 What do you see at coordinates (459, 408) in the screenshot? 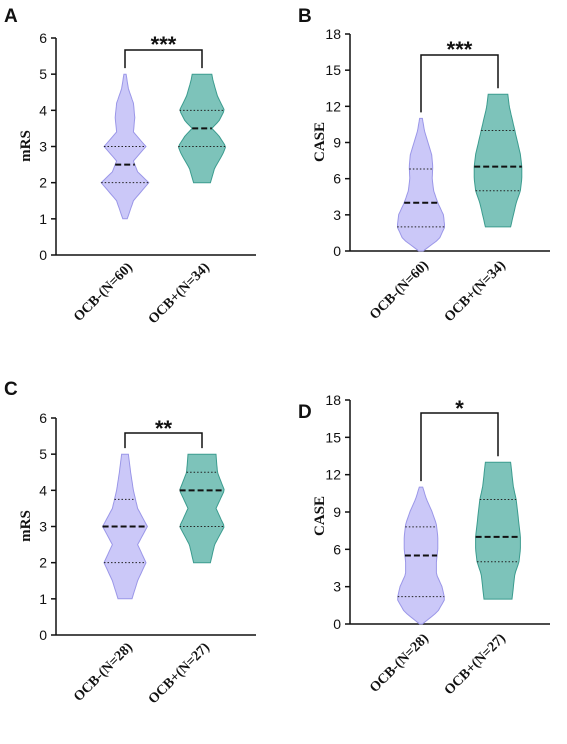
I see `significance-label: *` at bounding box center [459, 408].